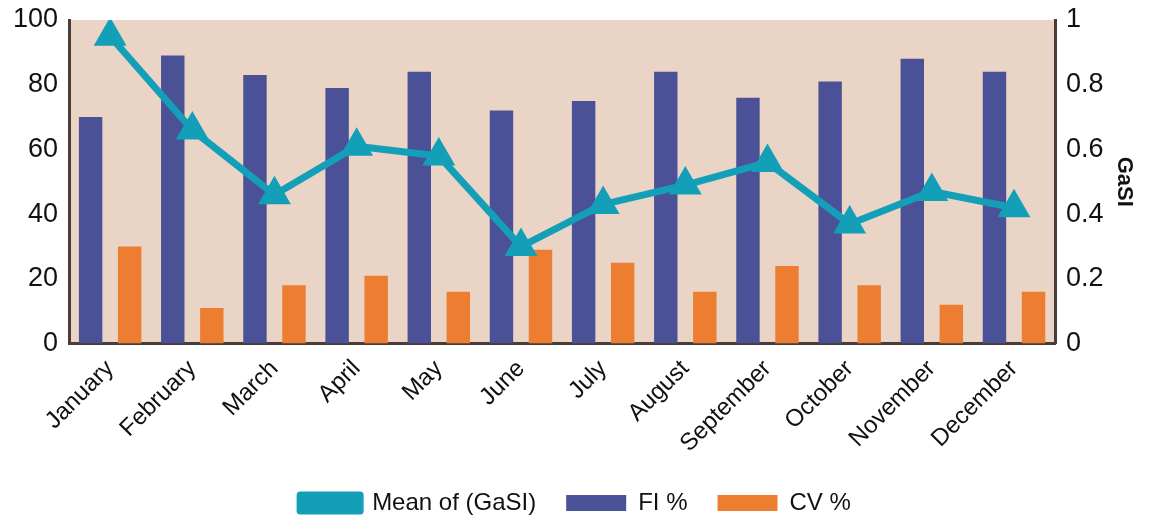 The width and height of the screenshot is (1151, 525). I want to click on x-tick-label: July, so click(587, 378).